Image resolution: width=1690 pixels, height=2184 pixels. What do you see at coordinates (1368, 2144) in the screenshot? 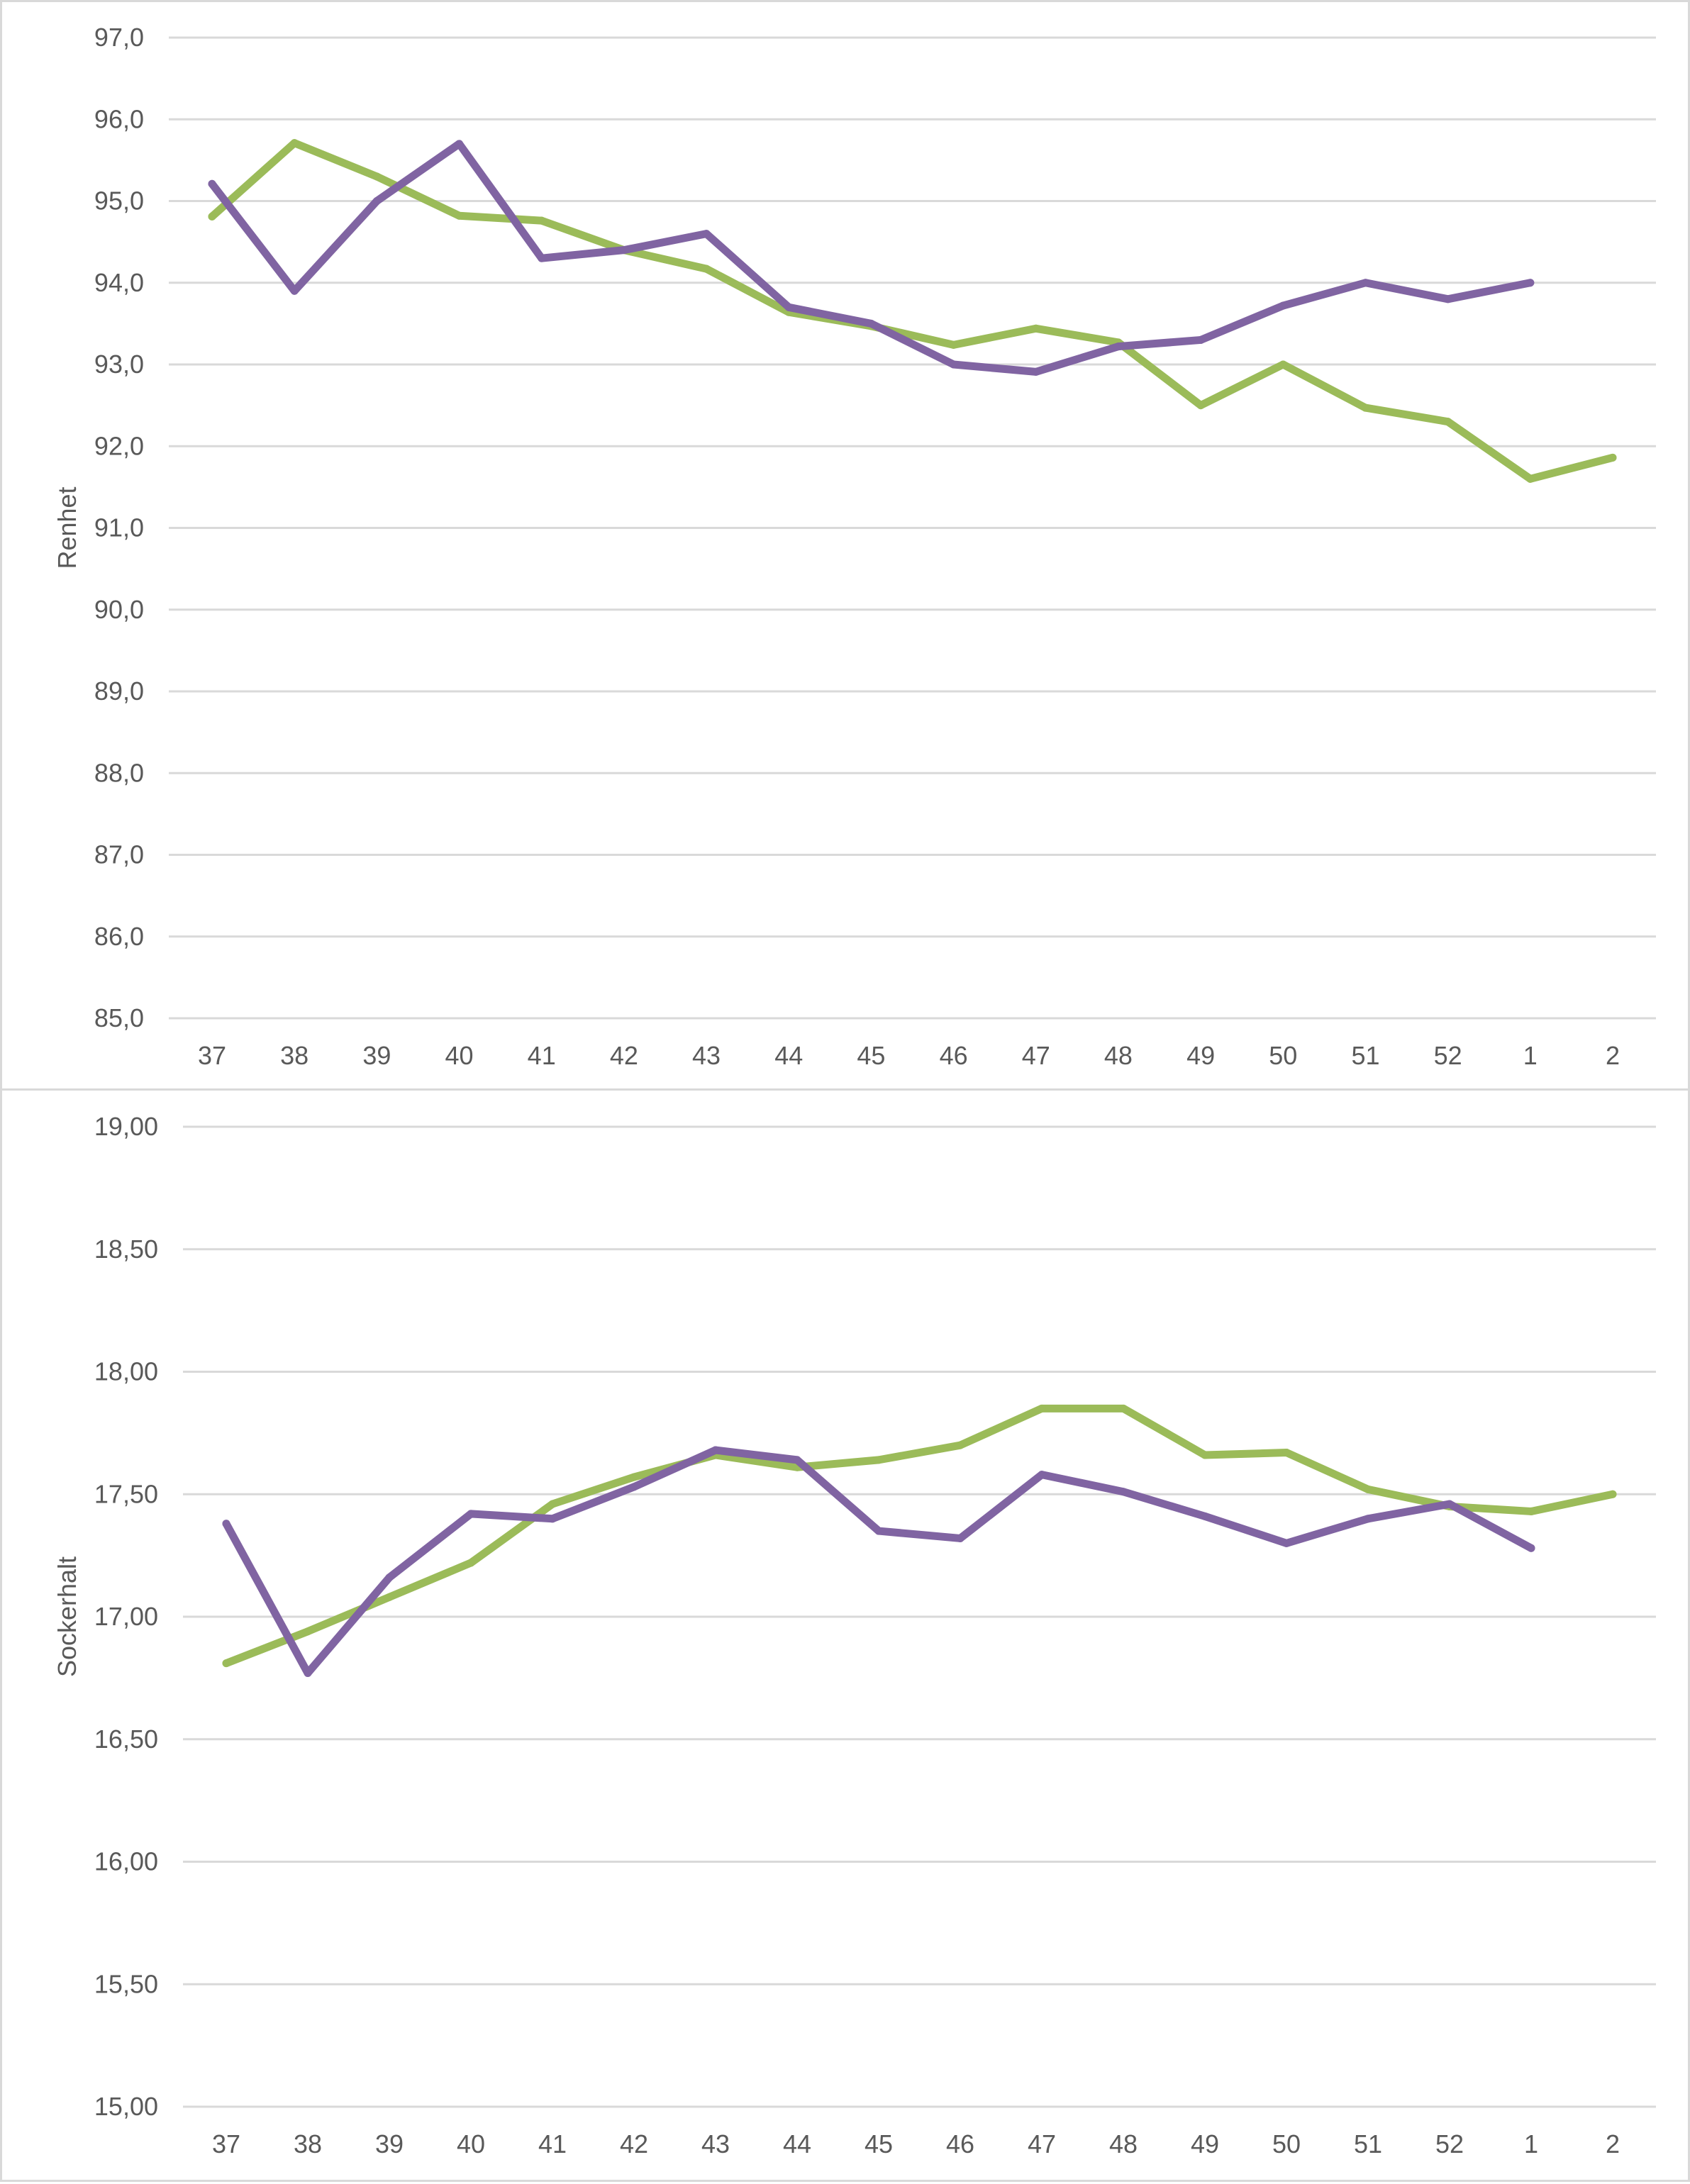
I see `sockerhalt-x-tick-label: 51` at bounding box center [1368, 2144].